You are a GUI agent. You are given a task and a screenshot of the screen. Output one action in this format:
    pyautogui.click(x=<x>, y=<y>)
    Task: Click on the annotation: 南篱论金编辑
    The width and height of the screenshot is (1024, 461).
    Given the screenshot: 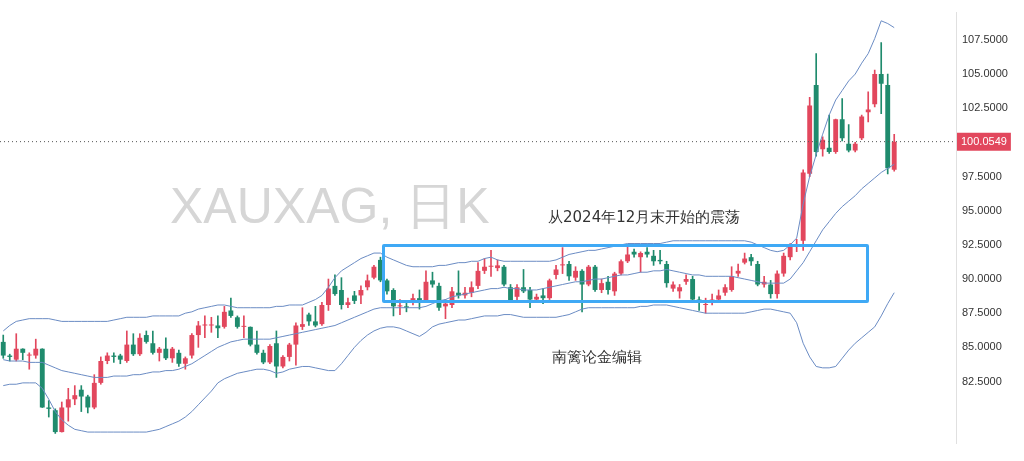 What is the action you would take?
    pyautogui.click(x=597, y=356)
    